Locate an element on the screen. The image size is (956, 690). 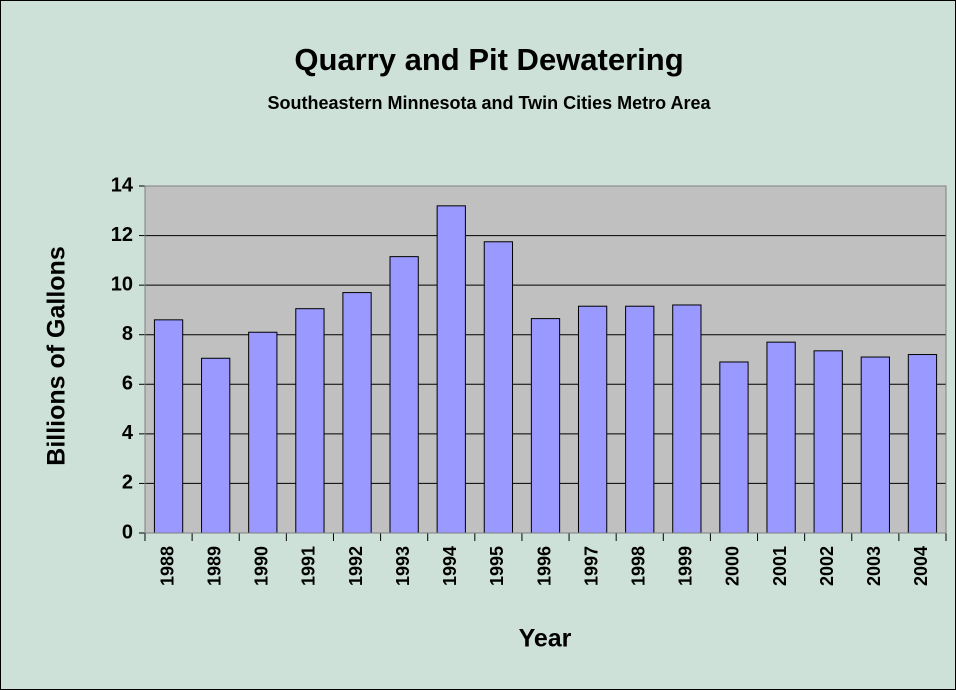
x-tick-label: 1988 is located at coordinates (167, 566).